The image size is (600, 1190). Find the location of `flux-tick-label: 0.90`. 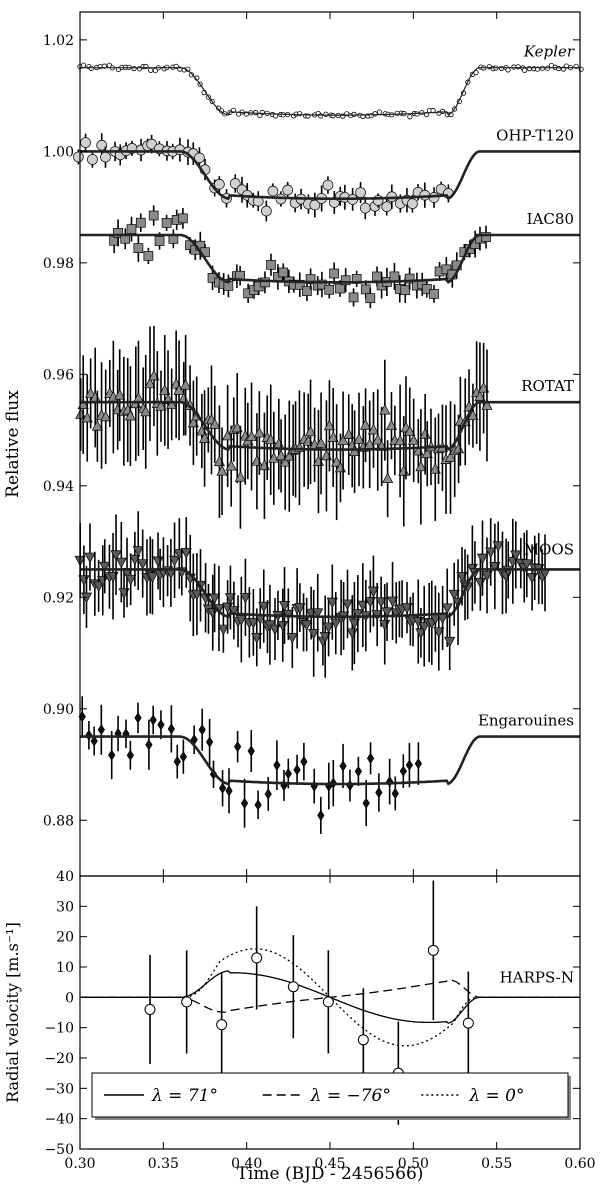

flux-tick-label: 0.90 is located at coordinates (58, 710).